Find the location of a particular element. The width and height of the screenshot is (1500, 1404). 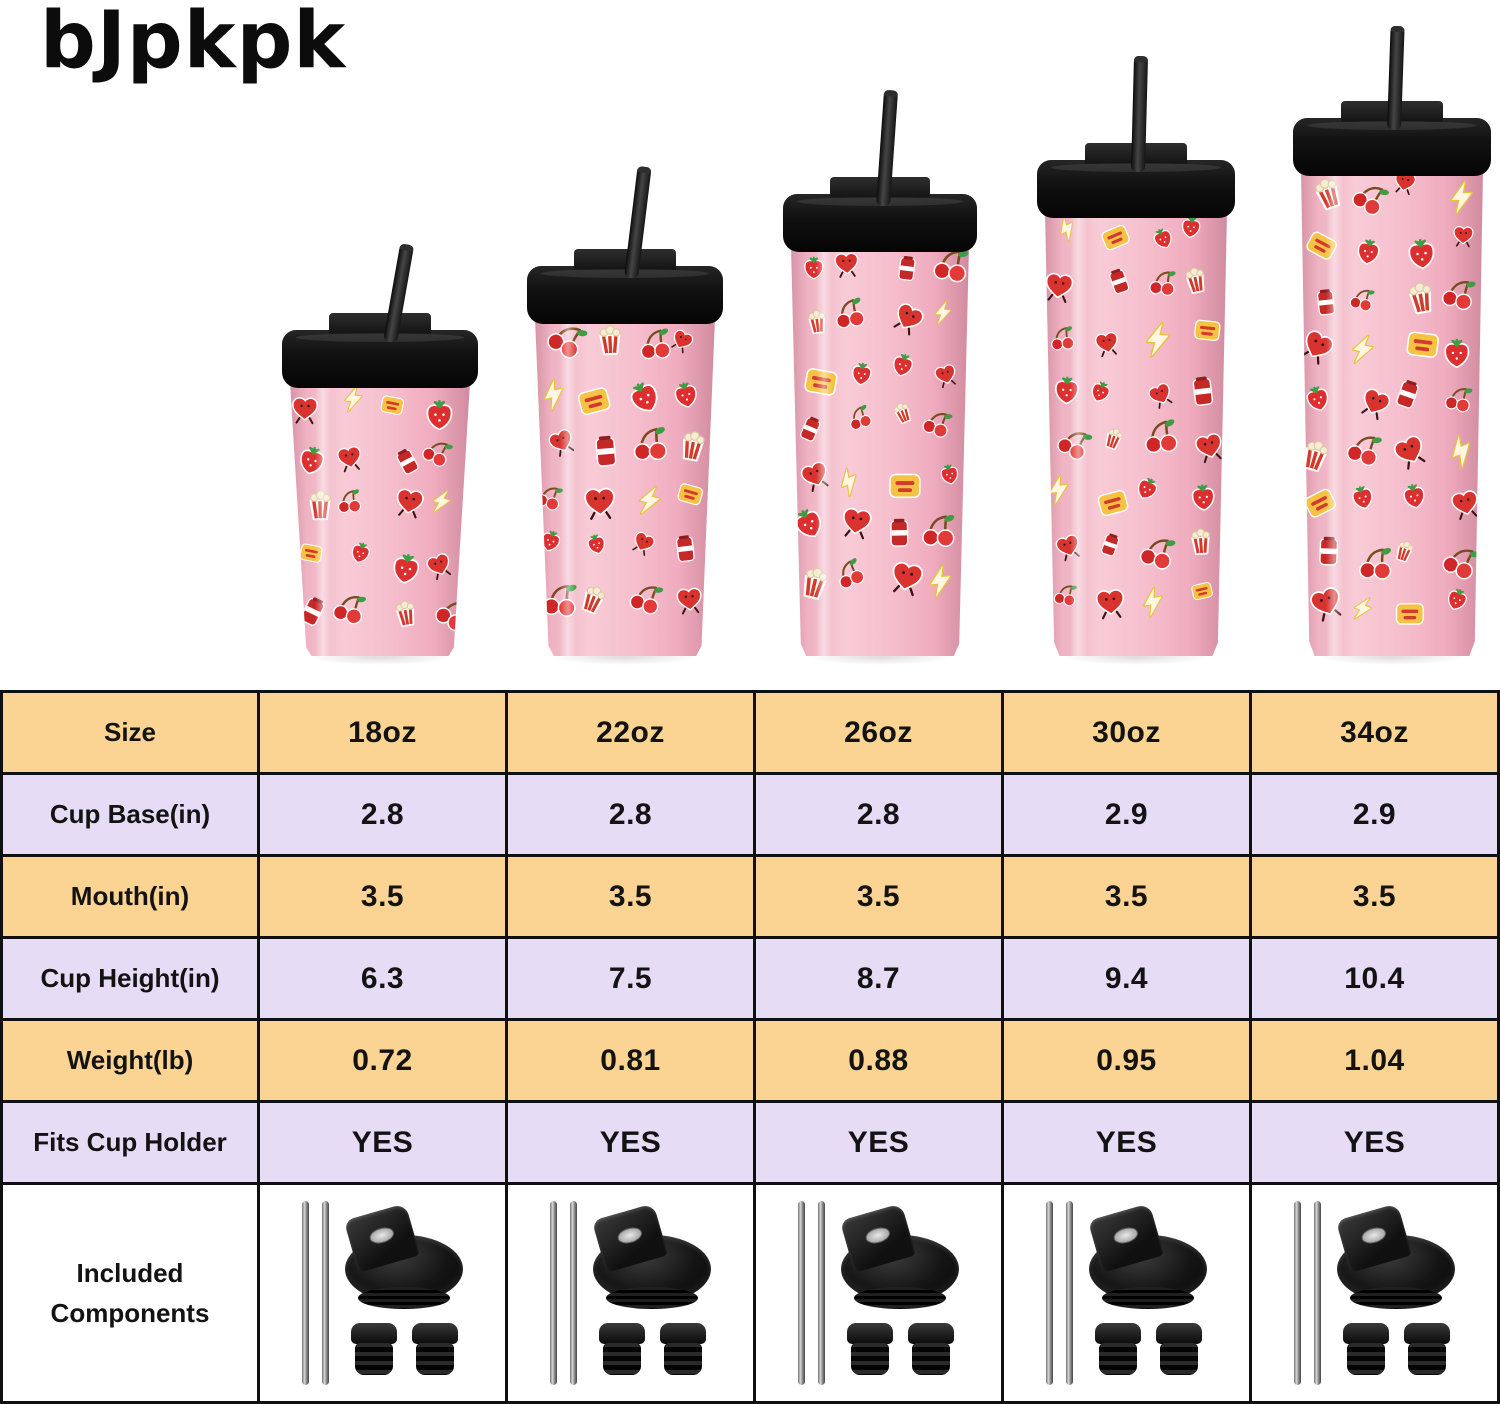

row-label-mouth-in: Mouth(in) is located at coordinates (131, 898).